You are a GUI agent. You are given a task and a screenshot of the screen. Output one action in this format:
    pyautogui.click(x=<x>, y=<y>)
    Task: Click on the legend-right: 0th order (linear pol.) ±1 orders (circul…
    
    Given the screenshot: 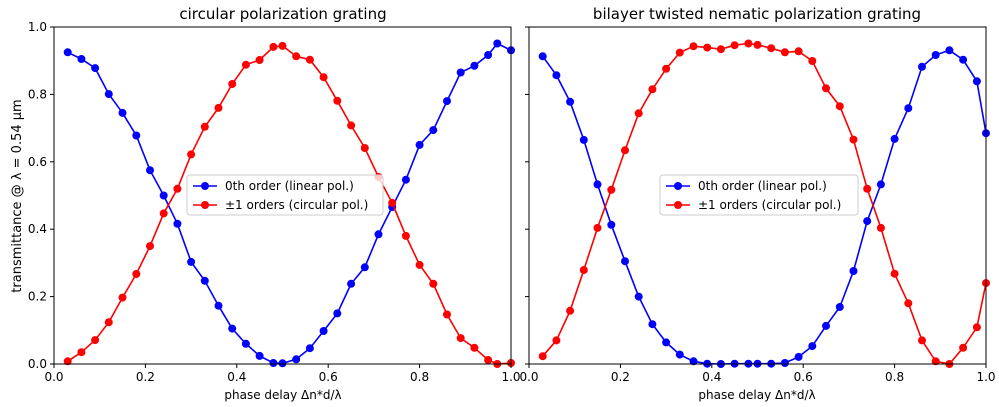 What is the action you would take?
    pyautogui.click(x=759, y=195)
    